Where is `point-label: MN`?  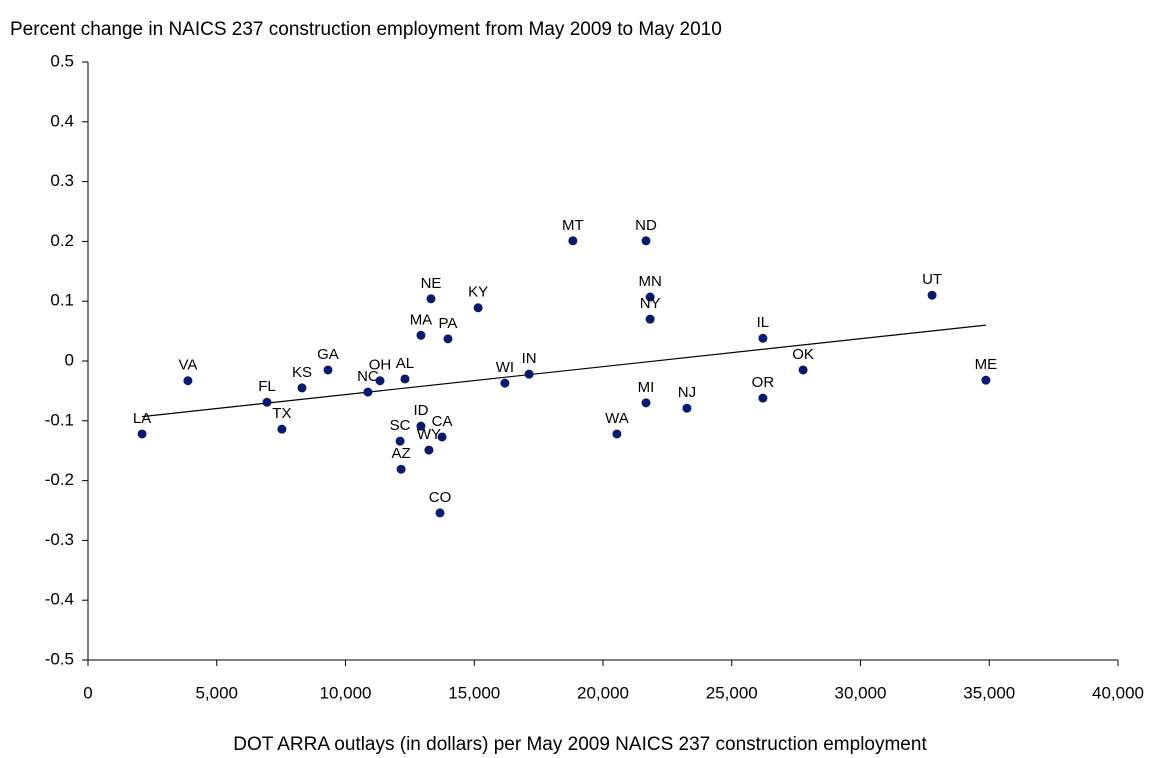 point-label: MN is located at coordinates (649, 281).